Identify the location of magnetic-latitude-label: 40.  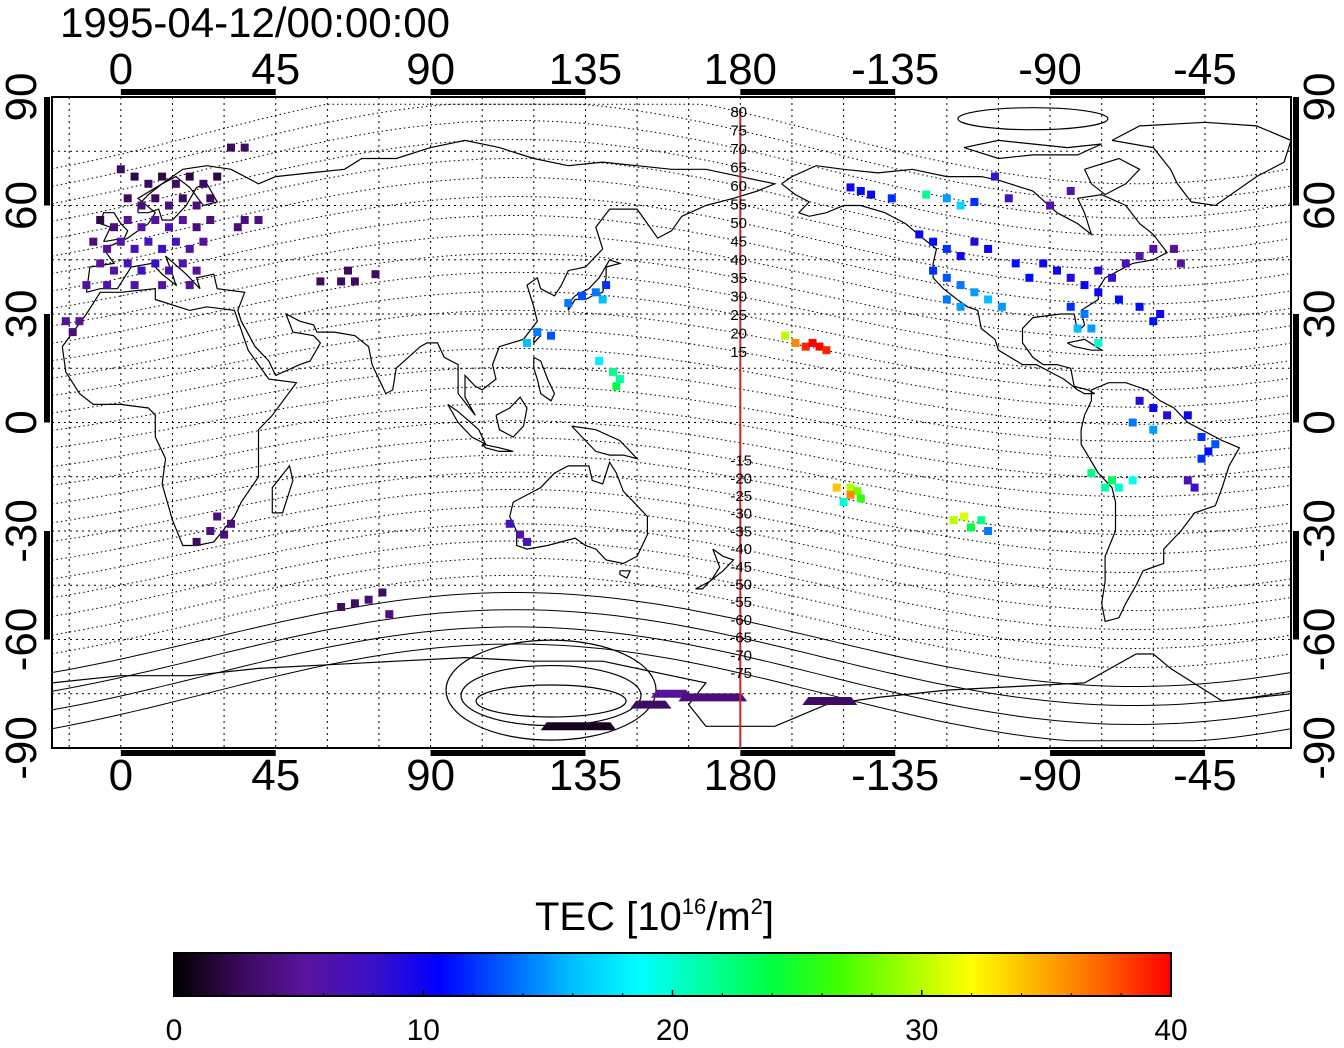
(738, 260).